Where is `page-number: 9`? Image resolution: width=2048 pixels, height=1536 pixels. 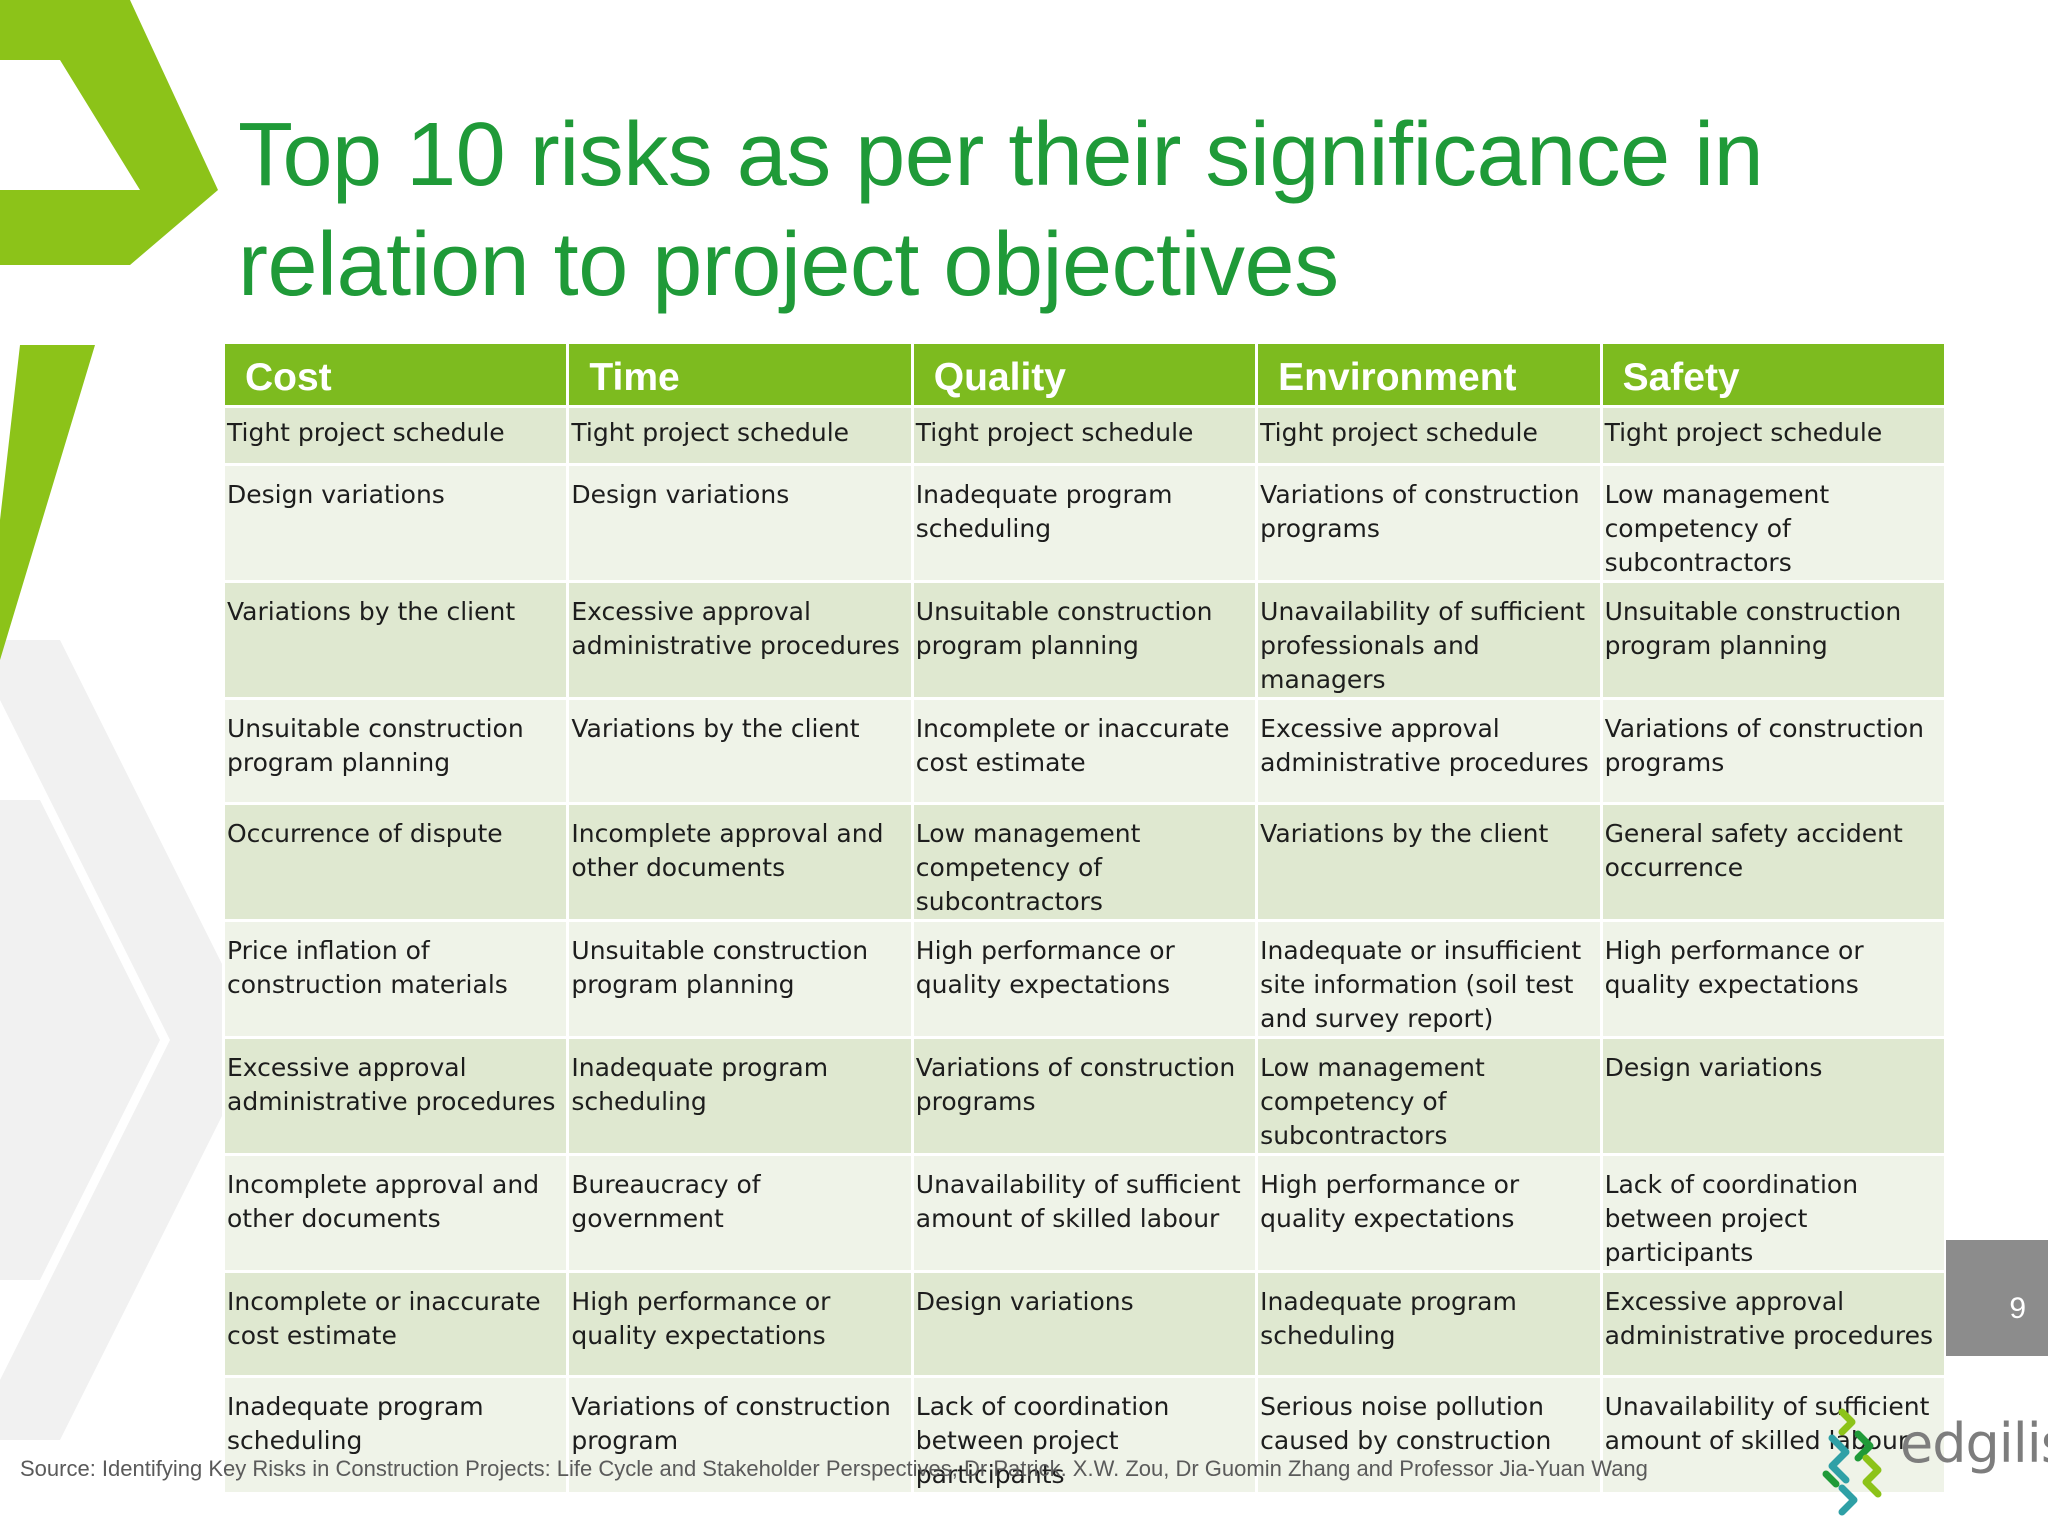 page-number: 9 is located at coordinates (1997, 1298).